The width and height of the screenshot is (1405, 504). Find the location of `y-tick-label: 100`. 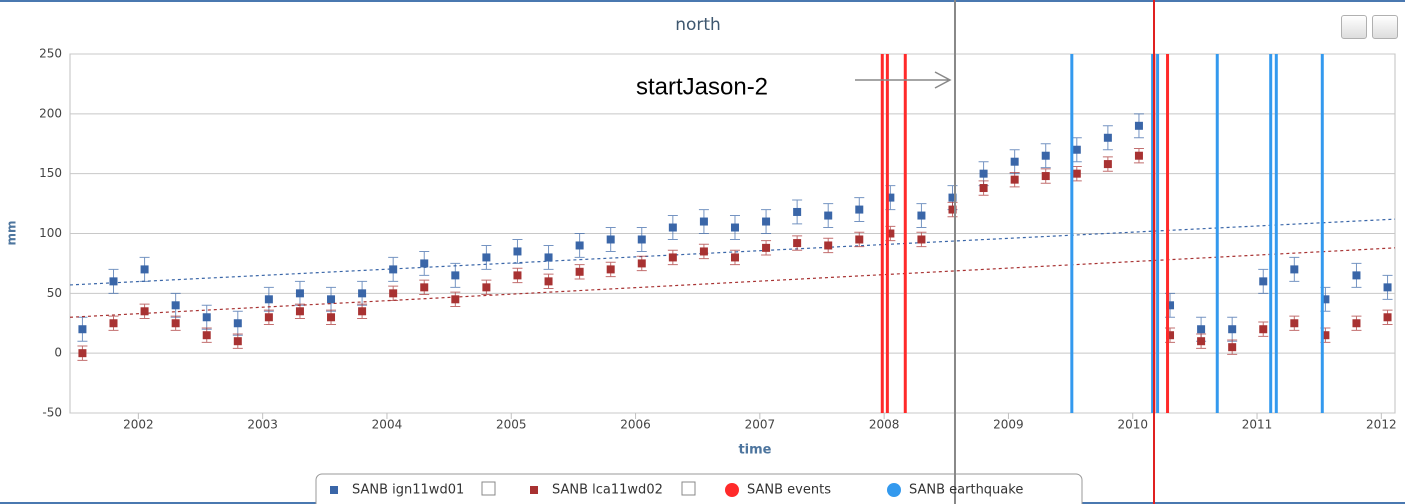

y-tick-label: 100 is located at coordinates (50, 233).